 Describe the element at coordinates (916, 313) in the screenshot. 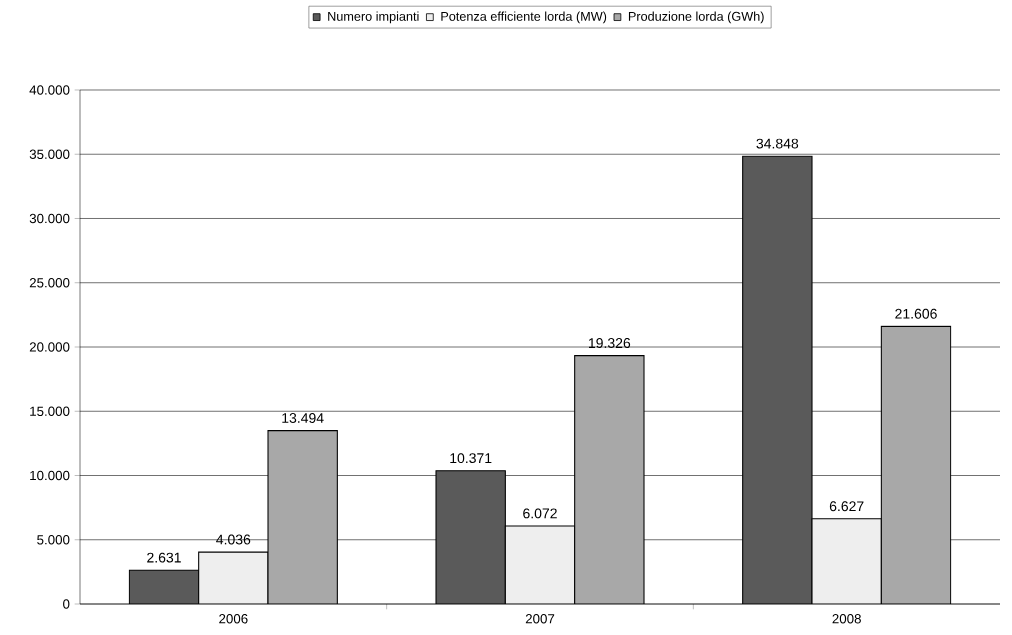

I see `data-label: 21.606` at that location.